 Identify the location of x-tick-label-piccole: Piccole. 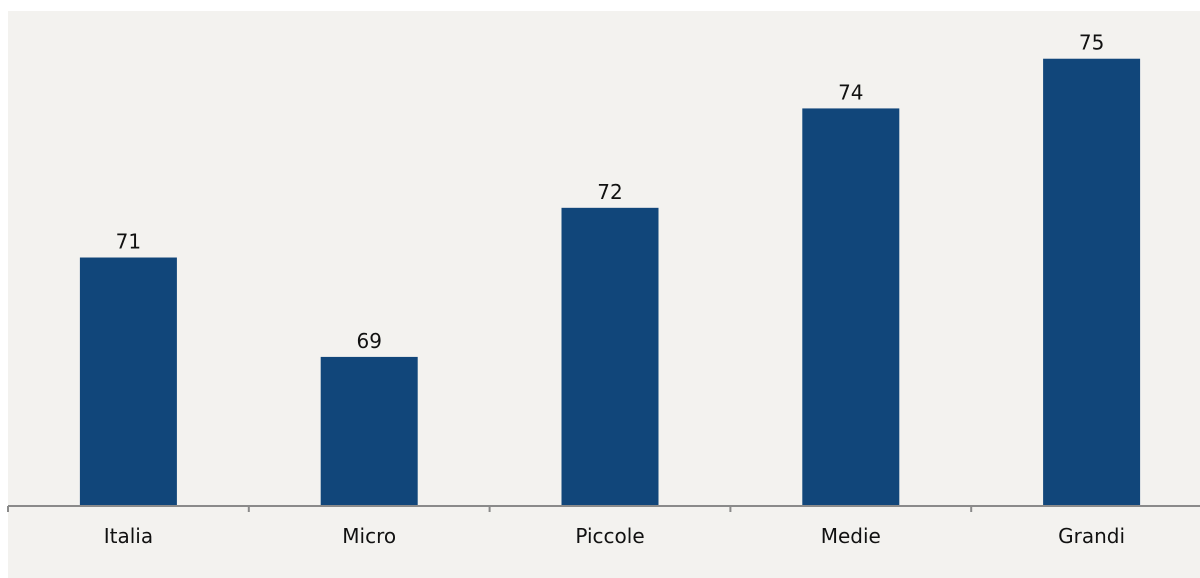
(609, 536).